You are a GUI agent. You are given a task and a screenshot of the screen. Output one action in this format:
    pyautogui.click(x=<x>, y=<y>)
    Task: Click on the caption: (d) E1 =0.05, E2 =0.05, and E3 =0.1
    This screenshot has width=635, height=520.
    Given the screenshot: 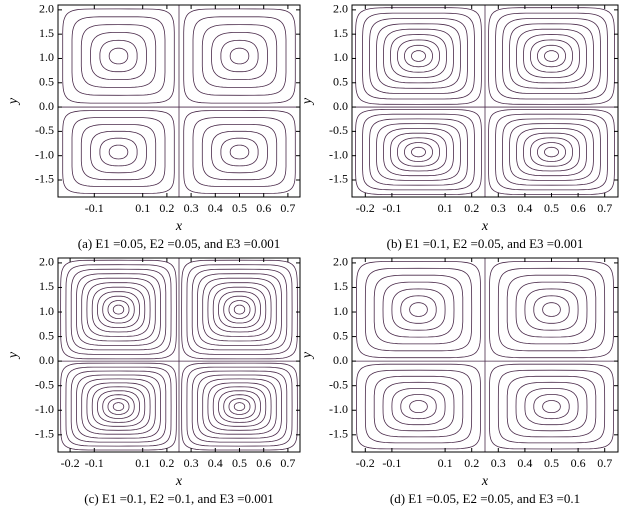 What is the action you would take?
    pyautogui.click(x=485, y=498)
    